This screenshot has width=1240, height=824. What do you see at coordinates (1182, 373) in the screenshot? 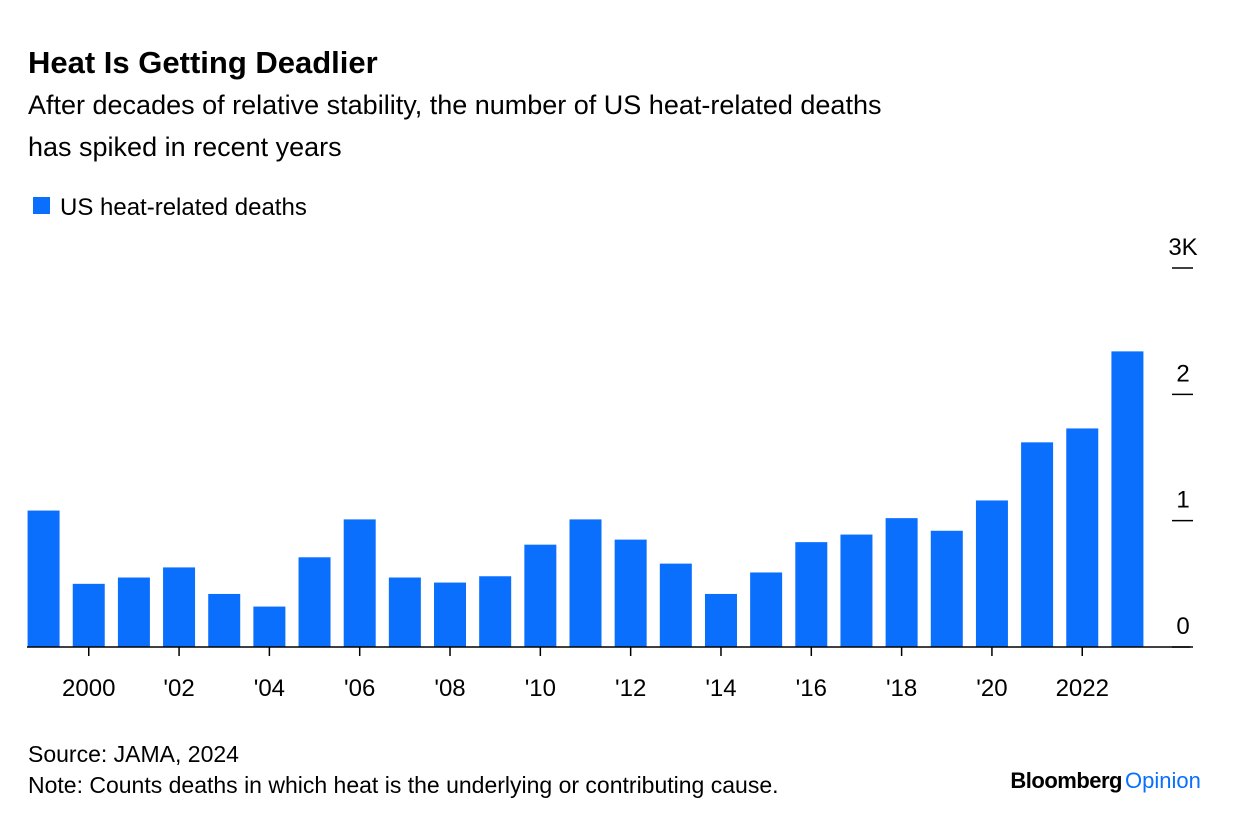
I see `y-tick-label: 2` at bounding box center [1182, 373].